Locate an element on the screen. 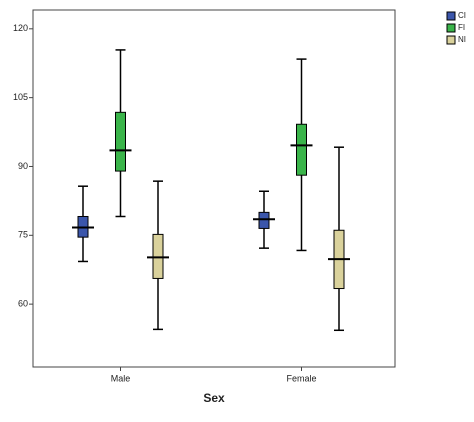  x-tick-label: Female is located at coordinates (301, 378).